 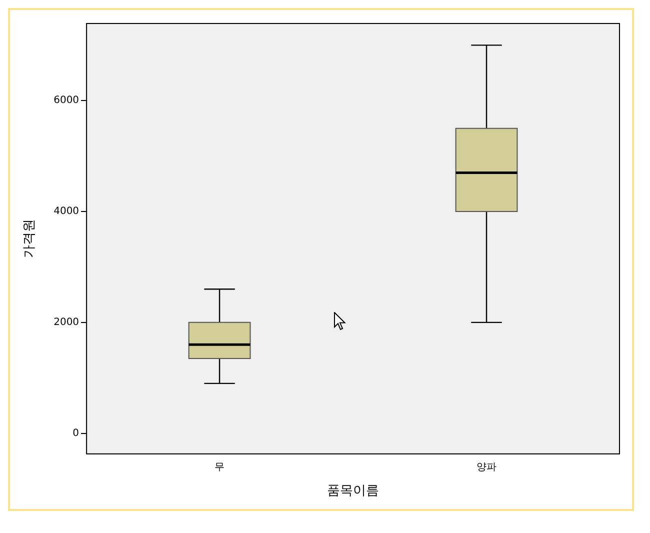 What do you see at coordinates (30, 238) in the screenshot?
I see `y-axis-title: 가격원` at bounding box center [30, 238].